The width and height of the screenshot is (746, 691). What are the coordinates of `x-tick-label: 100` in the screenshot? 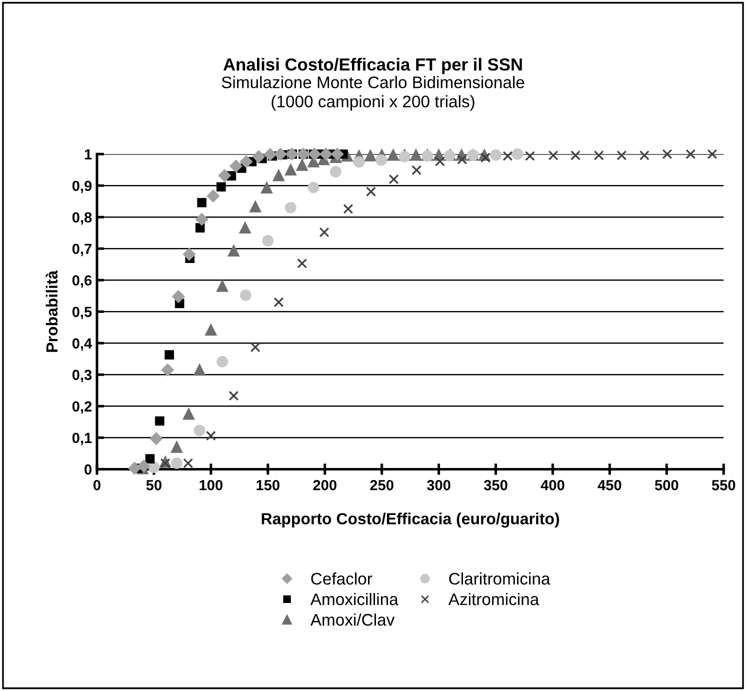 It's located at (211, 485).